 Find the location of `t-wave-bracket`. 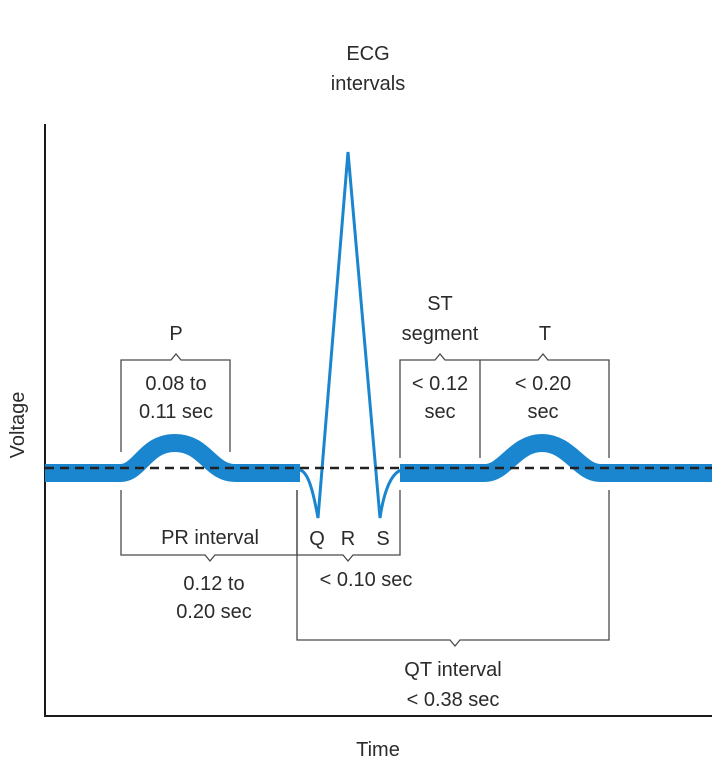

t-wave-bracket is located at coordinates (545, 405).